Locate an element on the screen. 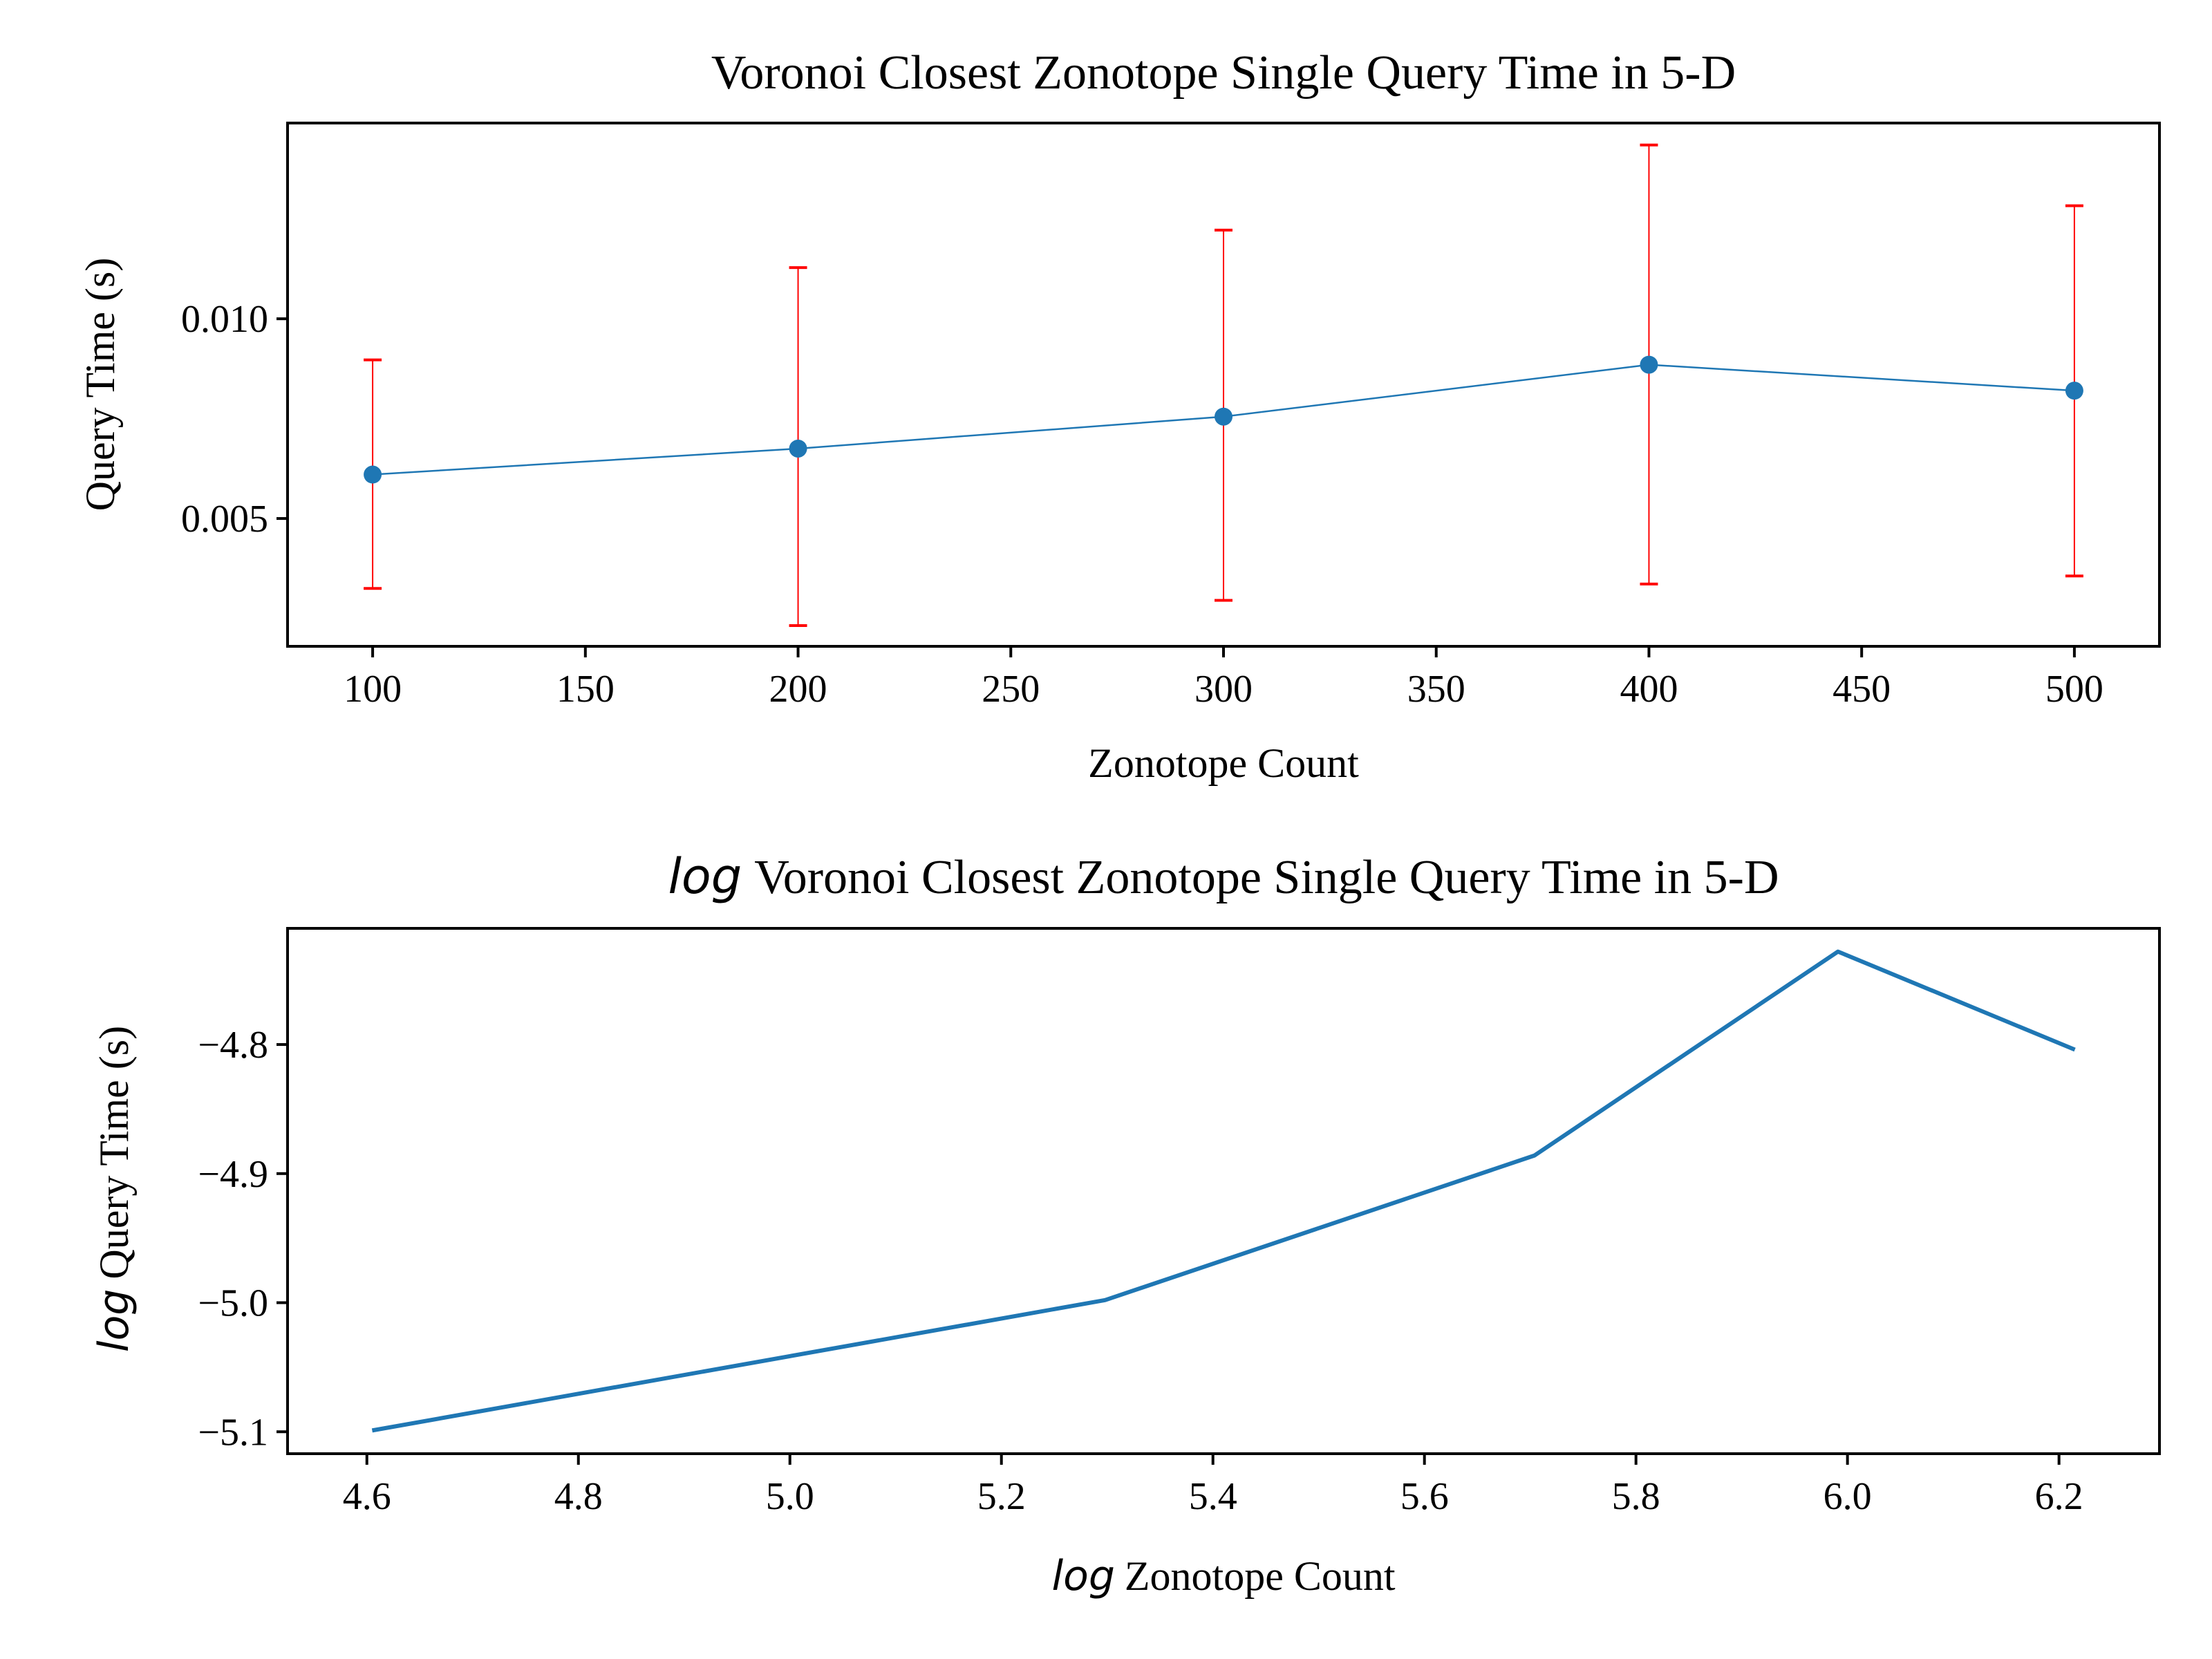  x-tick-label: 500 is located at coordinates (2074, 690).